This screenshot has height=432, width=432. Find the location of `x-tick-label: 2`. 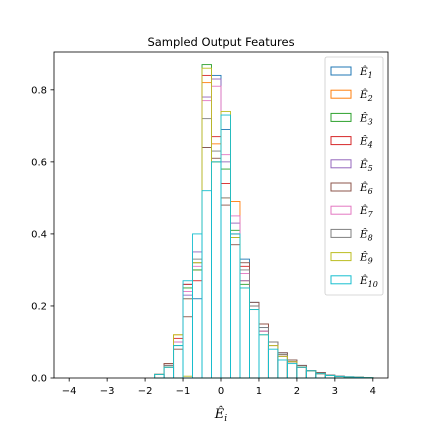

x-tick-label: 2 is located at coordinates (297, 391).